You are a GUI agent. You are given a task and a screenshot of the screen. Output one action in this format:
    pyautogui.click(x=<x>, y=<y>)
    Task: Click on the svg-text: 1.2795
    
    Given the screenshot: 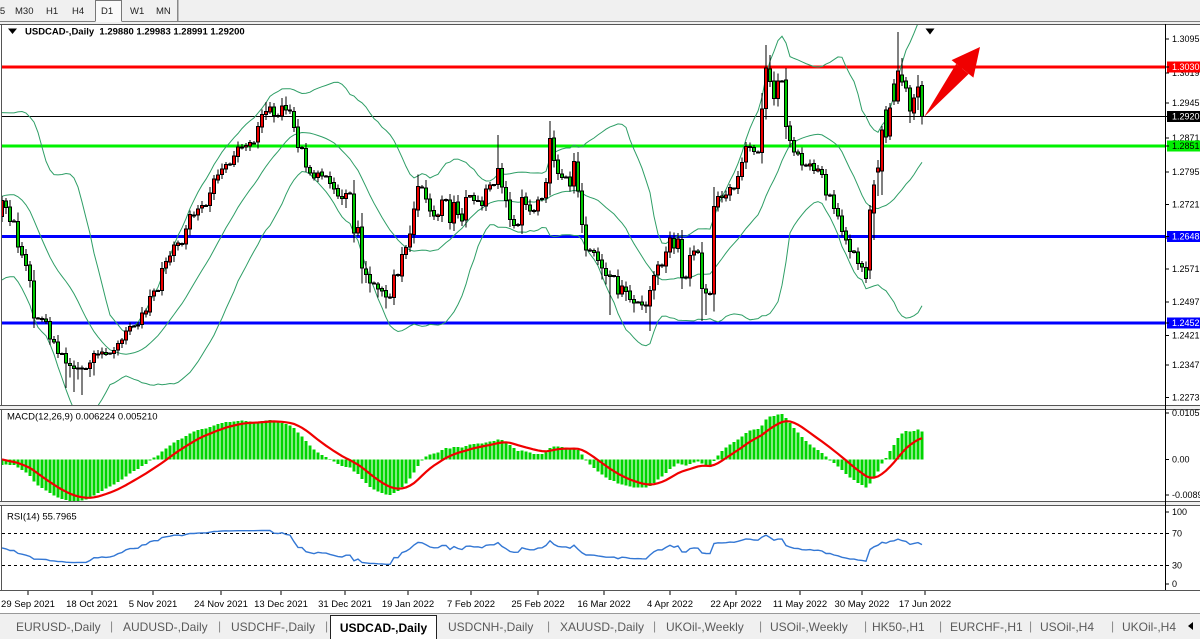 What is the action you would take?
    pyautogui.click(x=1186, y=172)
    